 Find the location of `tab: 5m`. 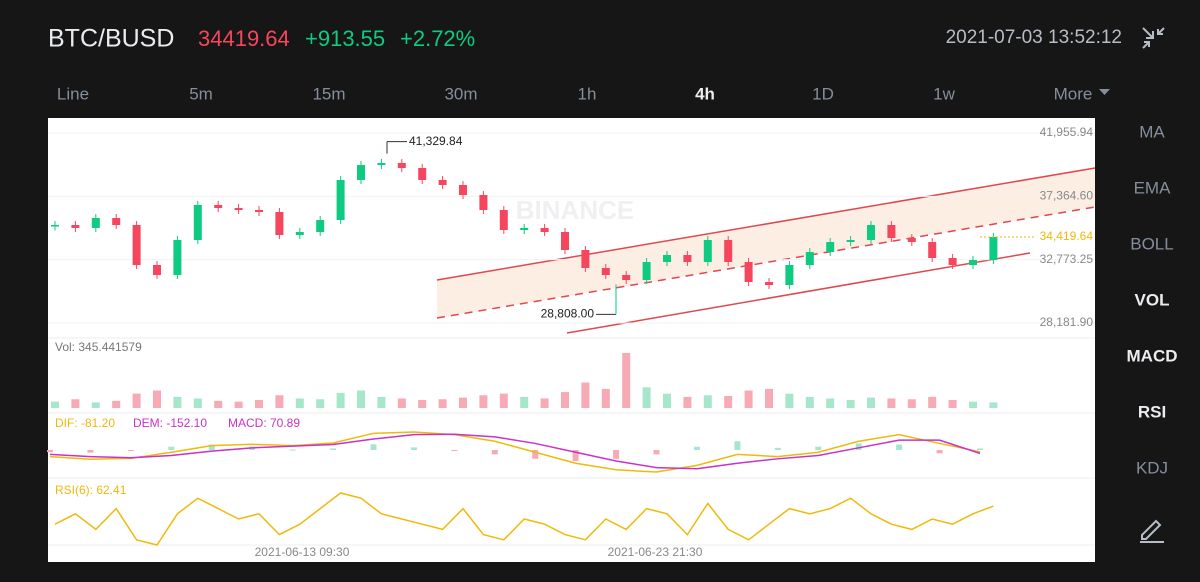

tab: 5m is located at coordinates (201, 93).